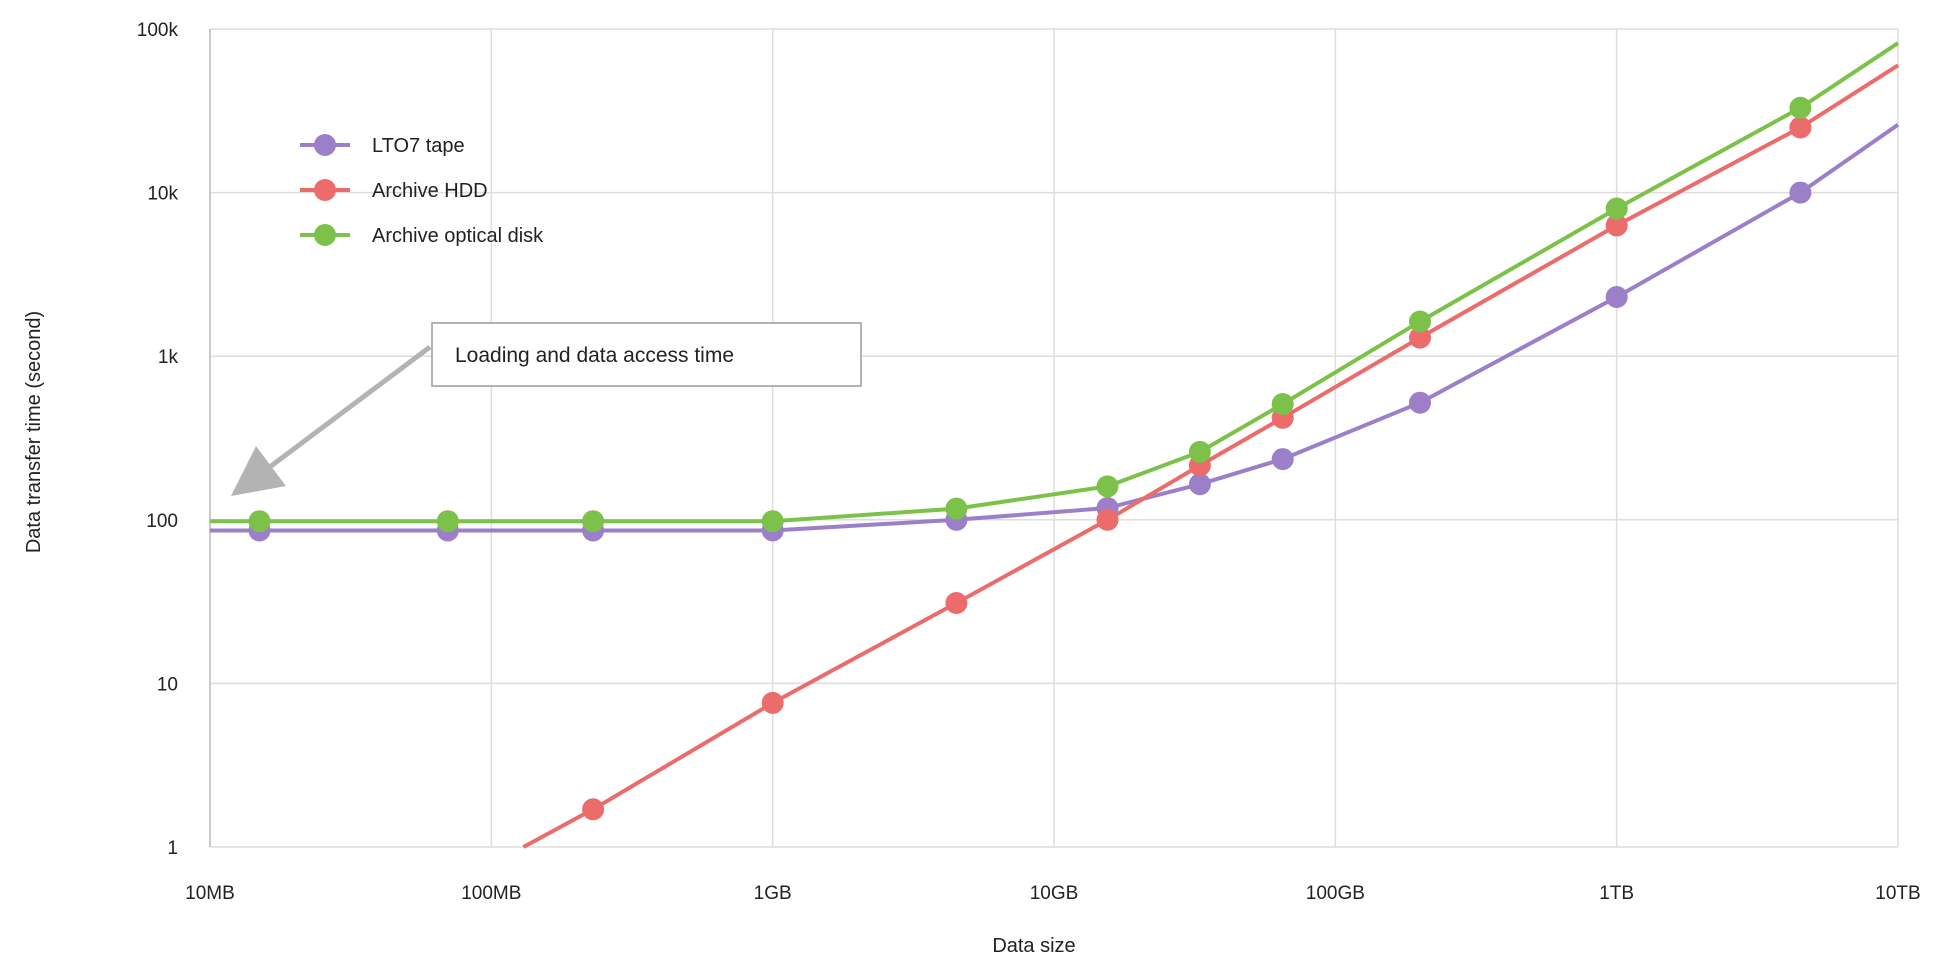 The image size is (1939, 964). I want to click on x-tick-label: 10TB, so click(1897, 893).